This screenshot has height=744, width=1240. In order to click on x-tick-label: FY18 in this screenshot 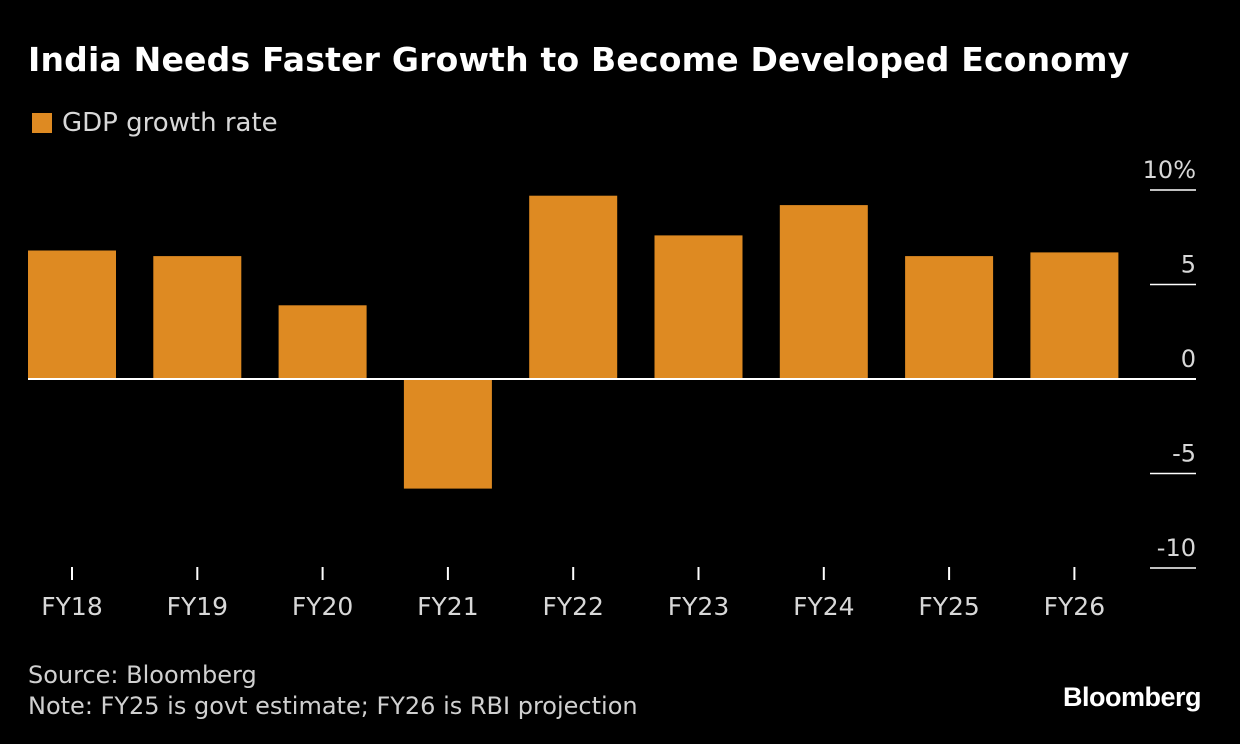, I will do `click(71, 606)`.